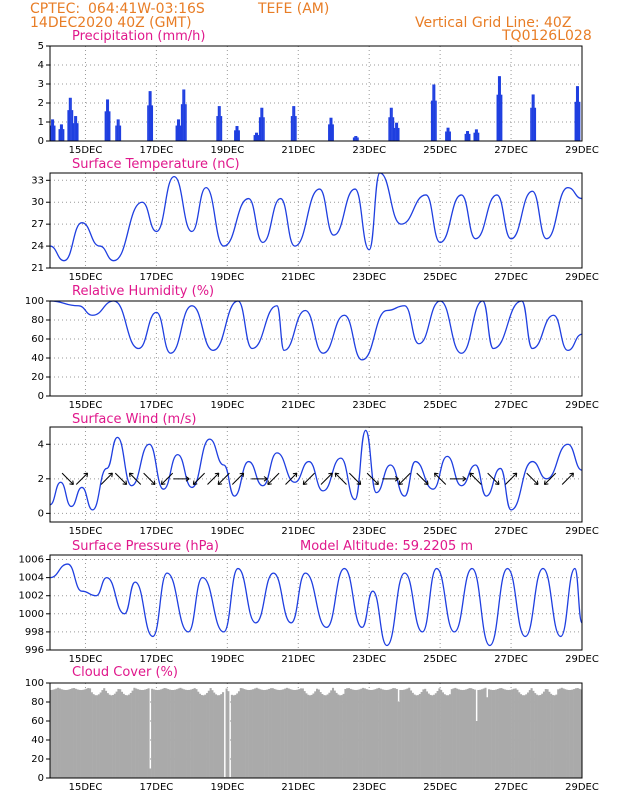  I want to click on pressure-line, so click(316, 605).